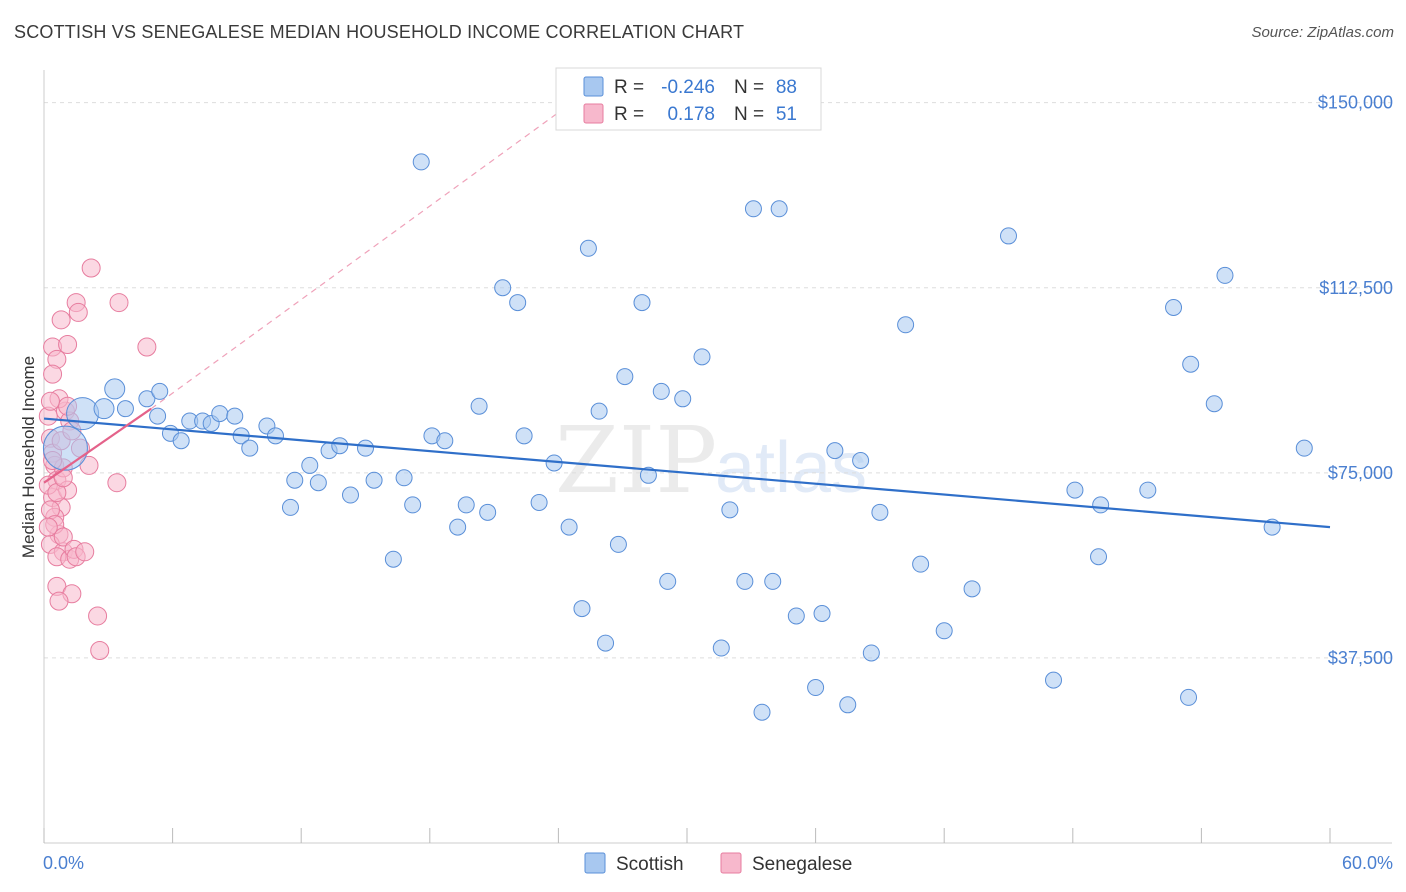 Image resolution: width=1406 pixels, height=892 pixels. I want to click on legend-n-value-2: 51, so click(786, 114).